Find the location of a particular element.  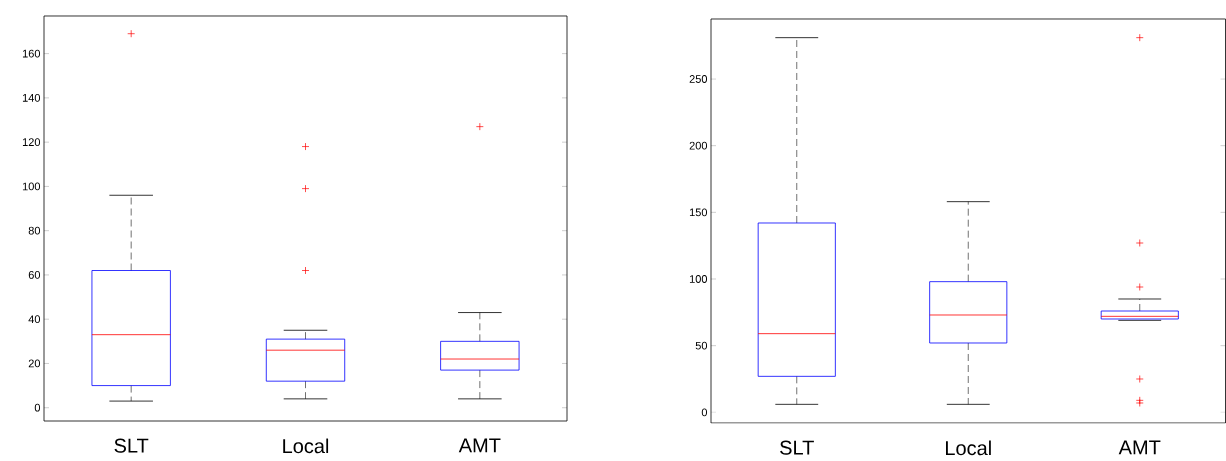

y-tick-label: 60 is located at coordinates (34, 275).